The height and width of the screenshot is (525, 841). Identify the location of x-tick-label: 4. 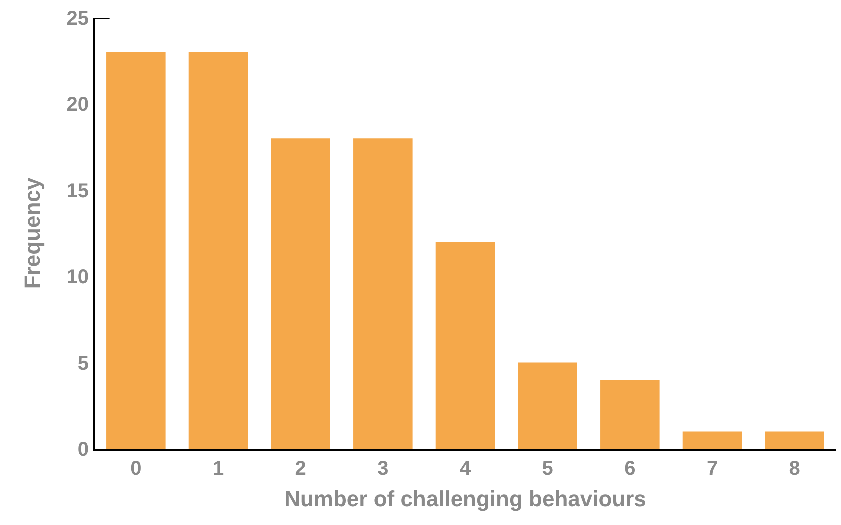
(466, 469).